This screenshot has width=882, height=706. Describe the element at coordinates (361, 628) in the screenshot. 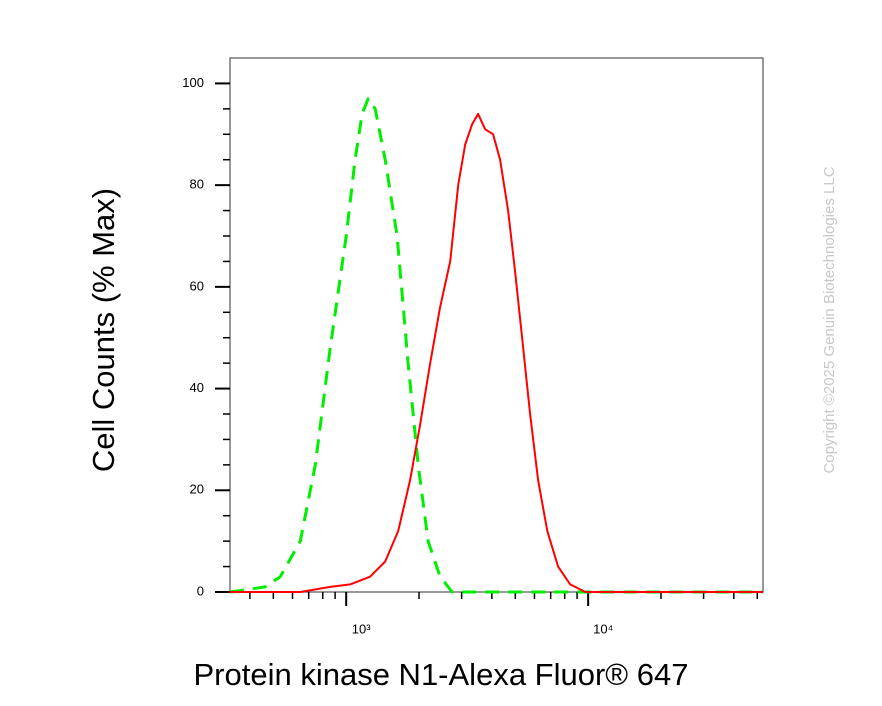

I see `x-tick-label: 10³` at that location.